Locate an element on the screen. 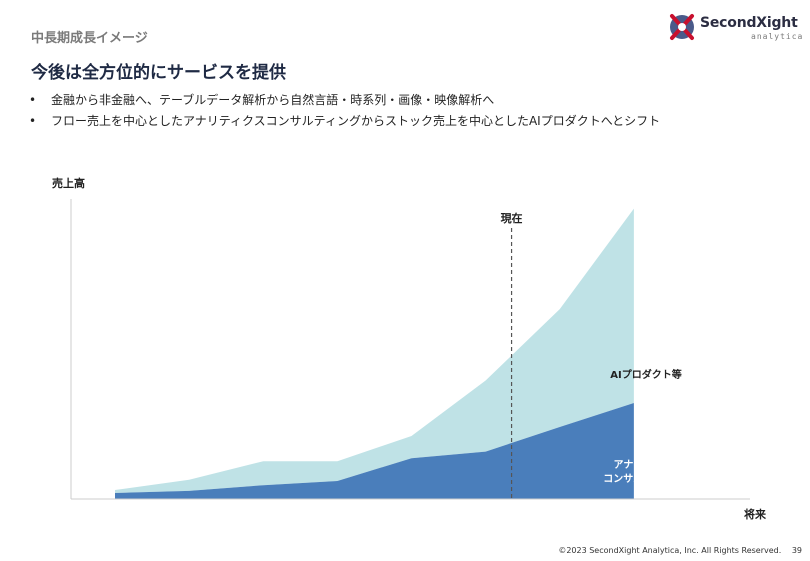 The height and width of the screenshot is (561, 810). current-marker-label: 現在 is located at coordinates (512, 218).